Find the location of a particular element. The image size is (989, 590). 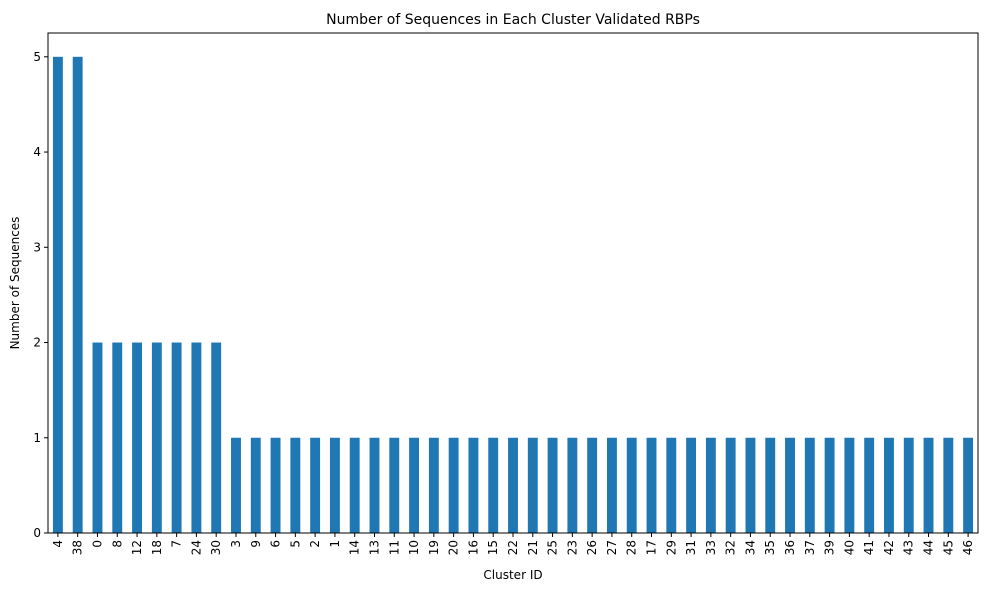

x-tick-label: 12 is located at coordinates (137, 547).